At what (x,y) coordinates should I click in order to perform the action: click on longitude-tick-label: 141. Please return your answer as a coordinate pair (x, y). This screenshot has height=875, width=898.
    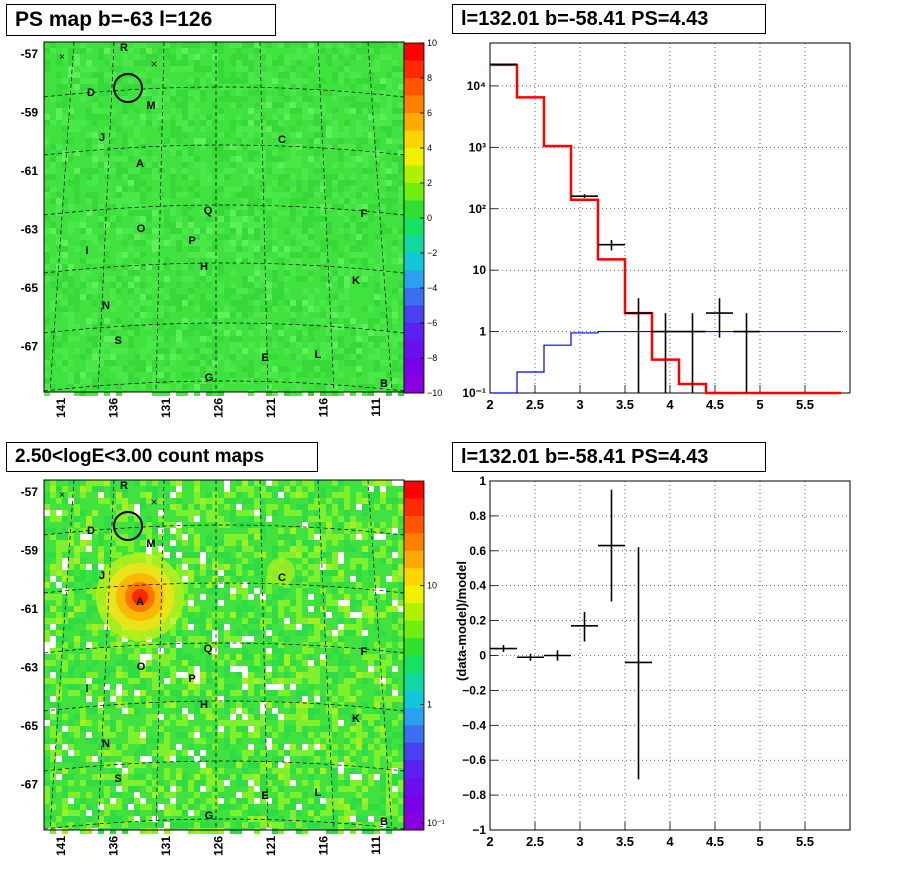
    Looking at the image, I should click on (61, 408).